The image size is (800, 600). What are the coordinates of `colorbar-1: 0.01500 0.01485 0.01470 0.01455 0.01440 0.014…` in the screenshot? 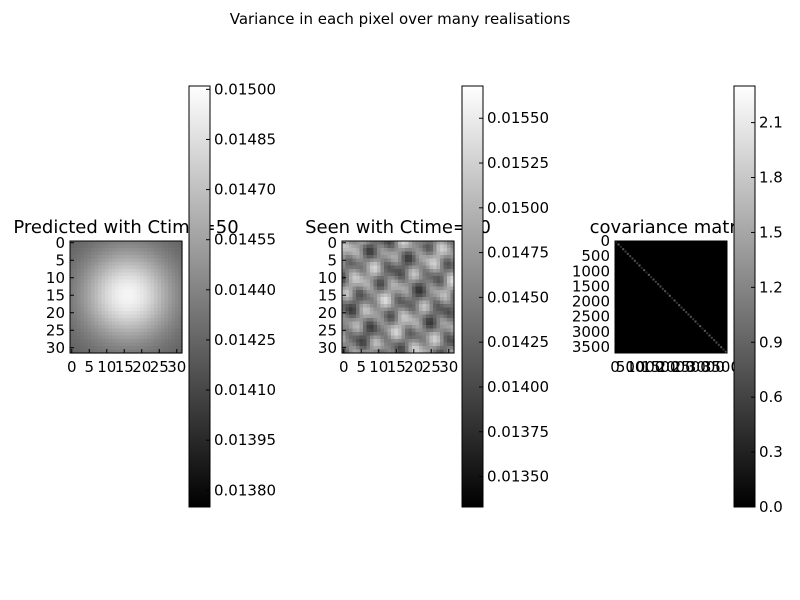 It's located at (232, 294).